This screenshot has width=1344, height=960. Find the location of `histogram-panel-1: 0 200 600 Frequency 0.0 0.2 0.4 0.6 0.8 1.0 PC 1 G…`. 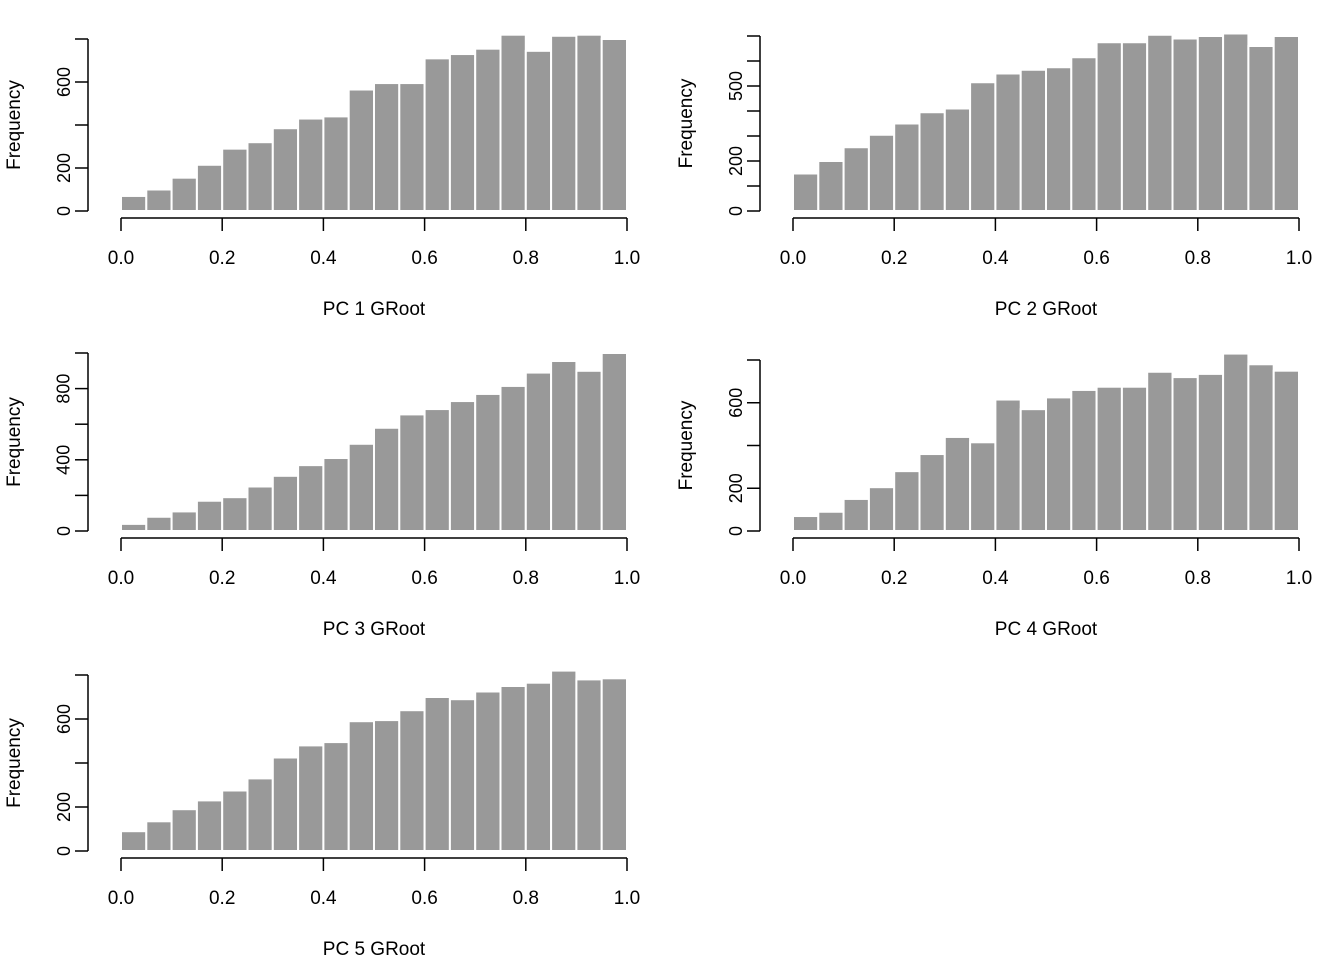

histogram-panel-1: 0 200 600 Frequency 0.0 0.2 0.4 0.6 0.8 1.0 PC 1 G… is located at coordinates (322, 176).